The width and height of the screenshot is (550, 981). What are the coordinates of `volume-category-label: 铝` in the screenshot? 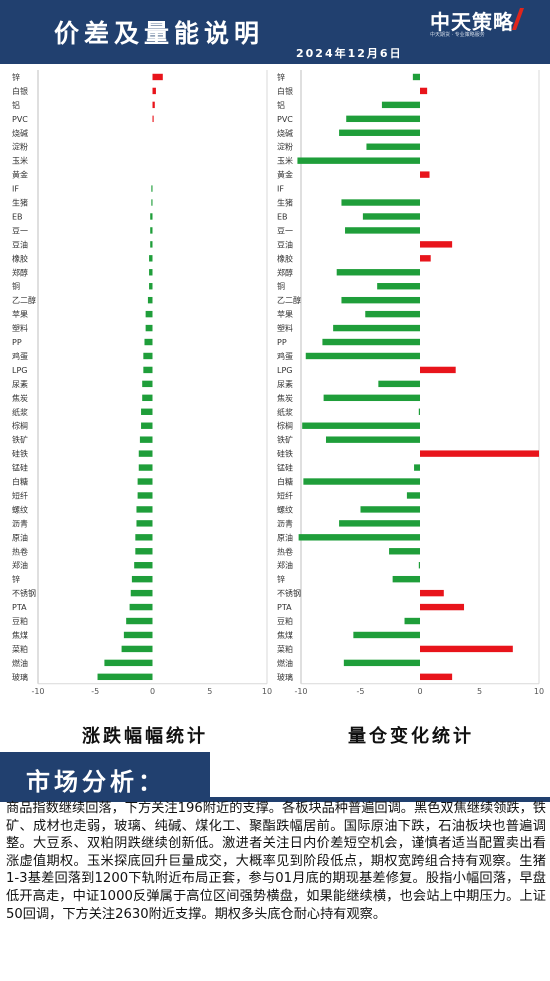 It's located at (281, 105).